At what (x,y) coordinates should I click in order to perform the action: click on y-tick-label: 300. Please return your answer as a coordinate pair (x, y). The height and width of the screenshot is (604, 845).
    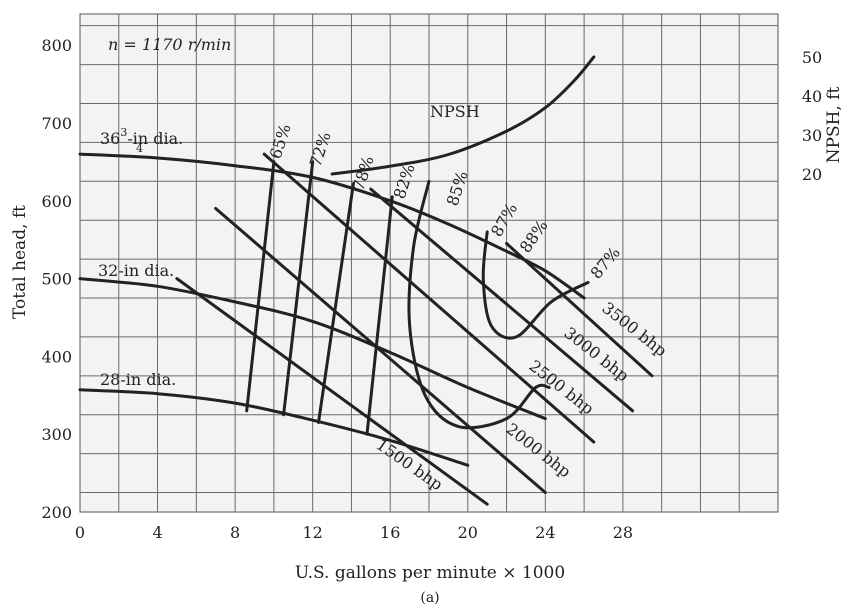
    Looking at the image, I should click on (56, 434).